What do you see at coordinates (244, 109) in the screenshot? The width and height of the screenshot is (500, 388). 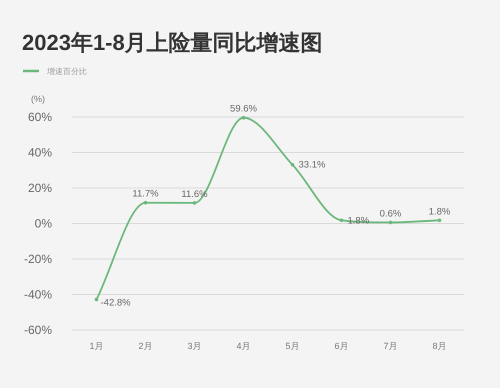 I see `data-label: 59.6%` at bounding box center [244, 109].